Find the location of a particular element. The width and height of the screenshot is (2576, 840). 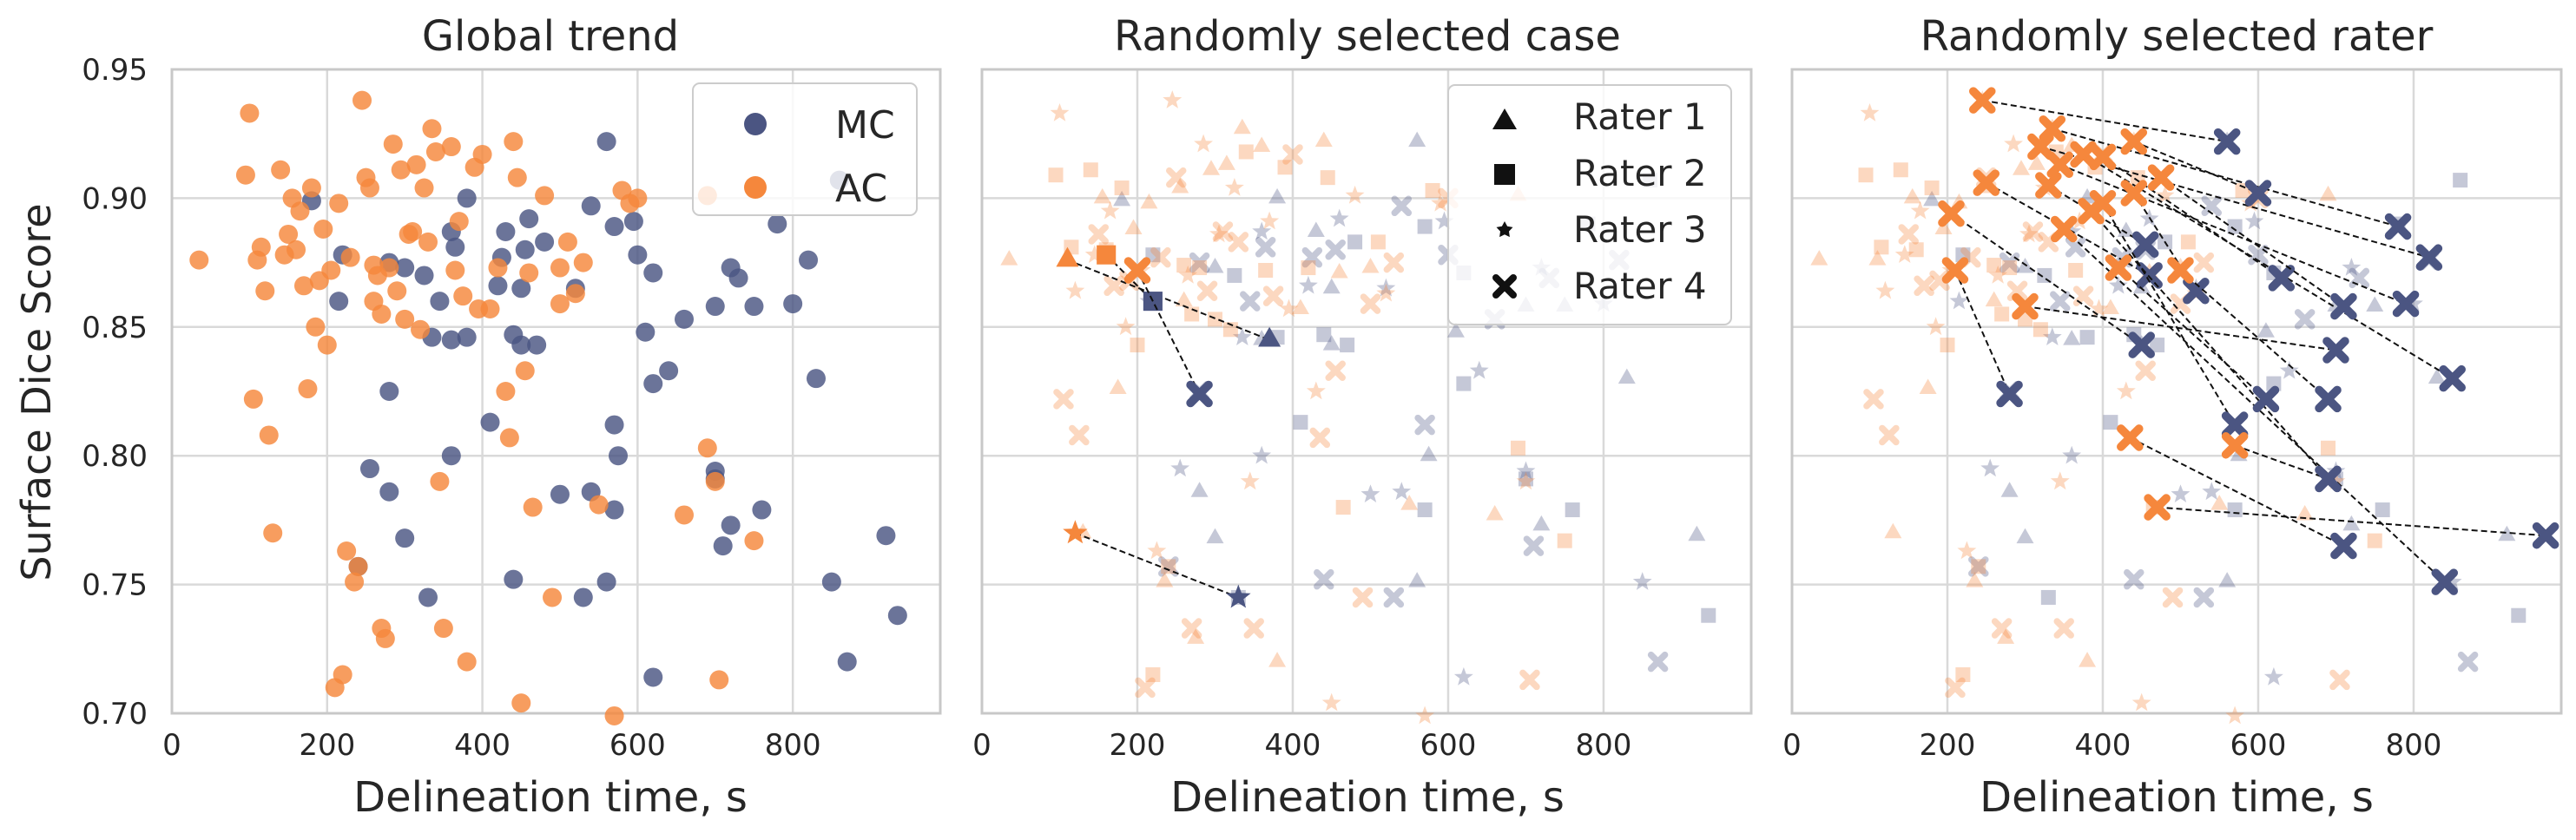

legend-rater3-label: Rater 3 is located at coordinates (1640, 229).